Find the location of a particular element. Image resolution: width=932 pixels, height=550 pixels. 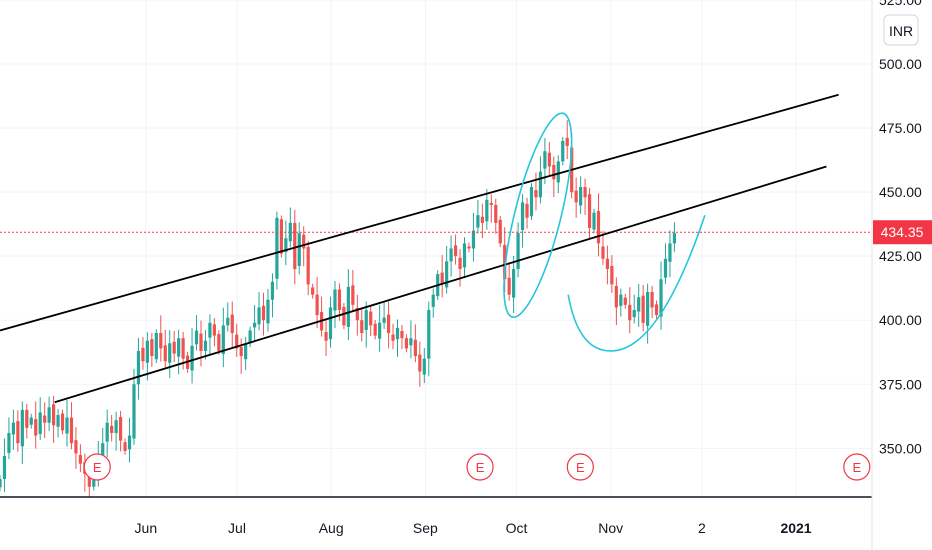

x-tick-label: 2021 is located at coordinates (795, 528).